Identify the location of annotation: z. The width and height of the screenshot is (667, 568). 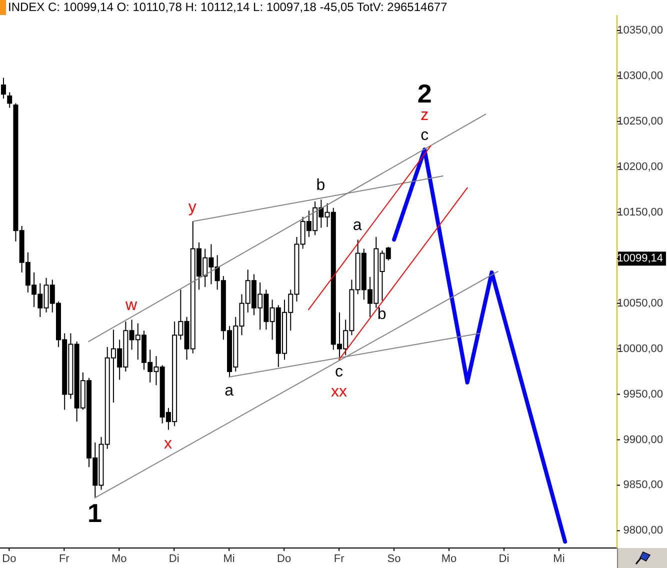
(424, 115).